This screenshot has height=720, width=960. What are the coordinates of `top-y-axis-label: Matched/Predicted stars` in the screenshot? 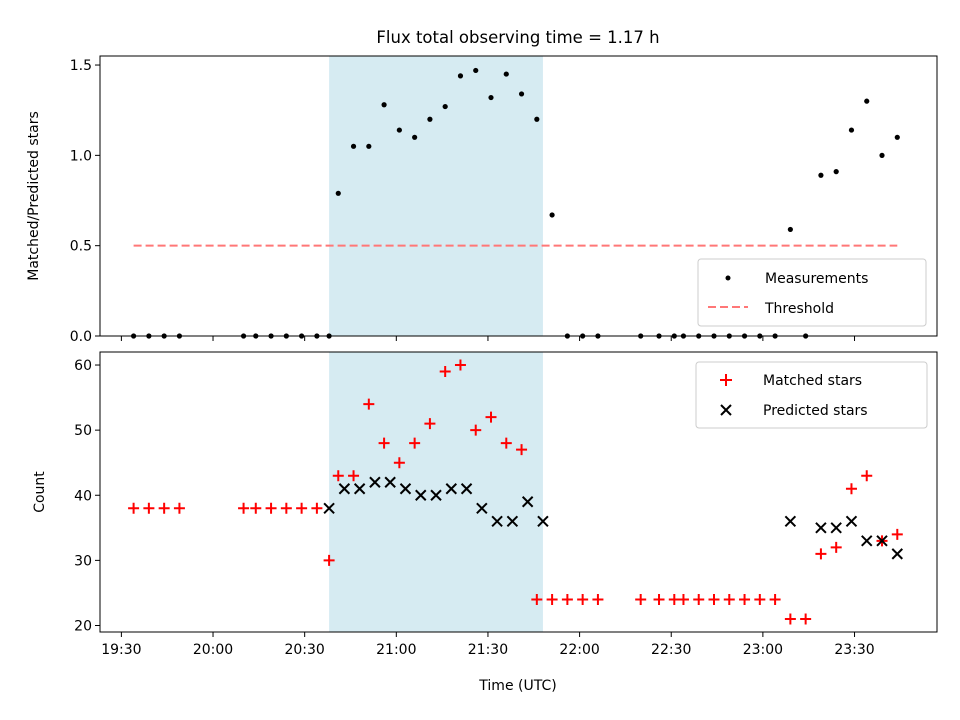 It's located at (34, 196).